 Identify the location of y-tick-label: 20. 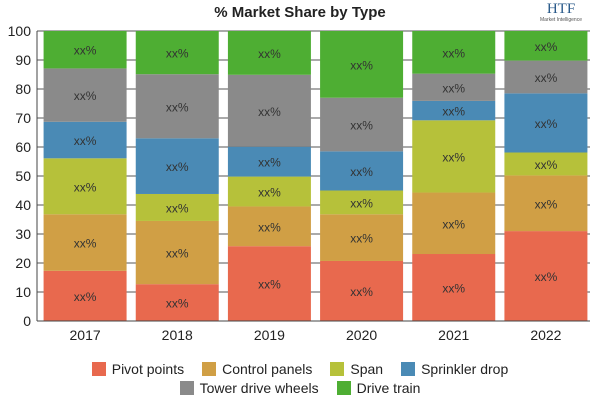
(23, 263).